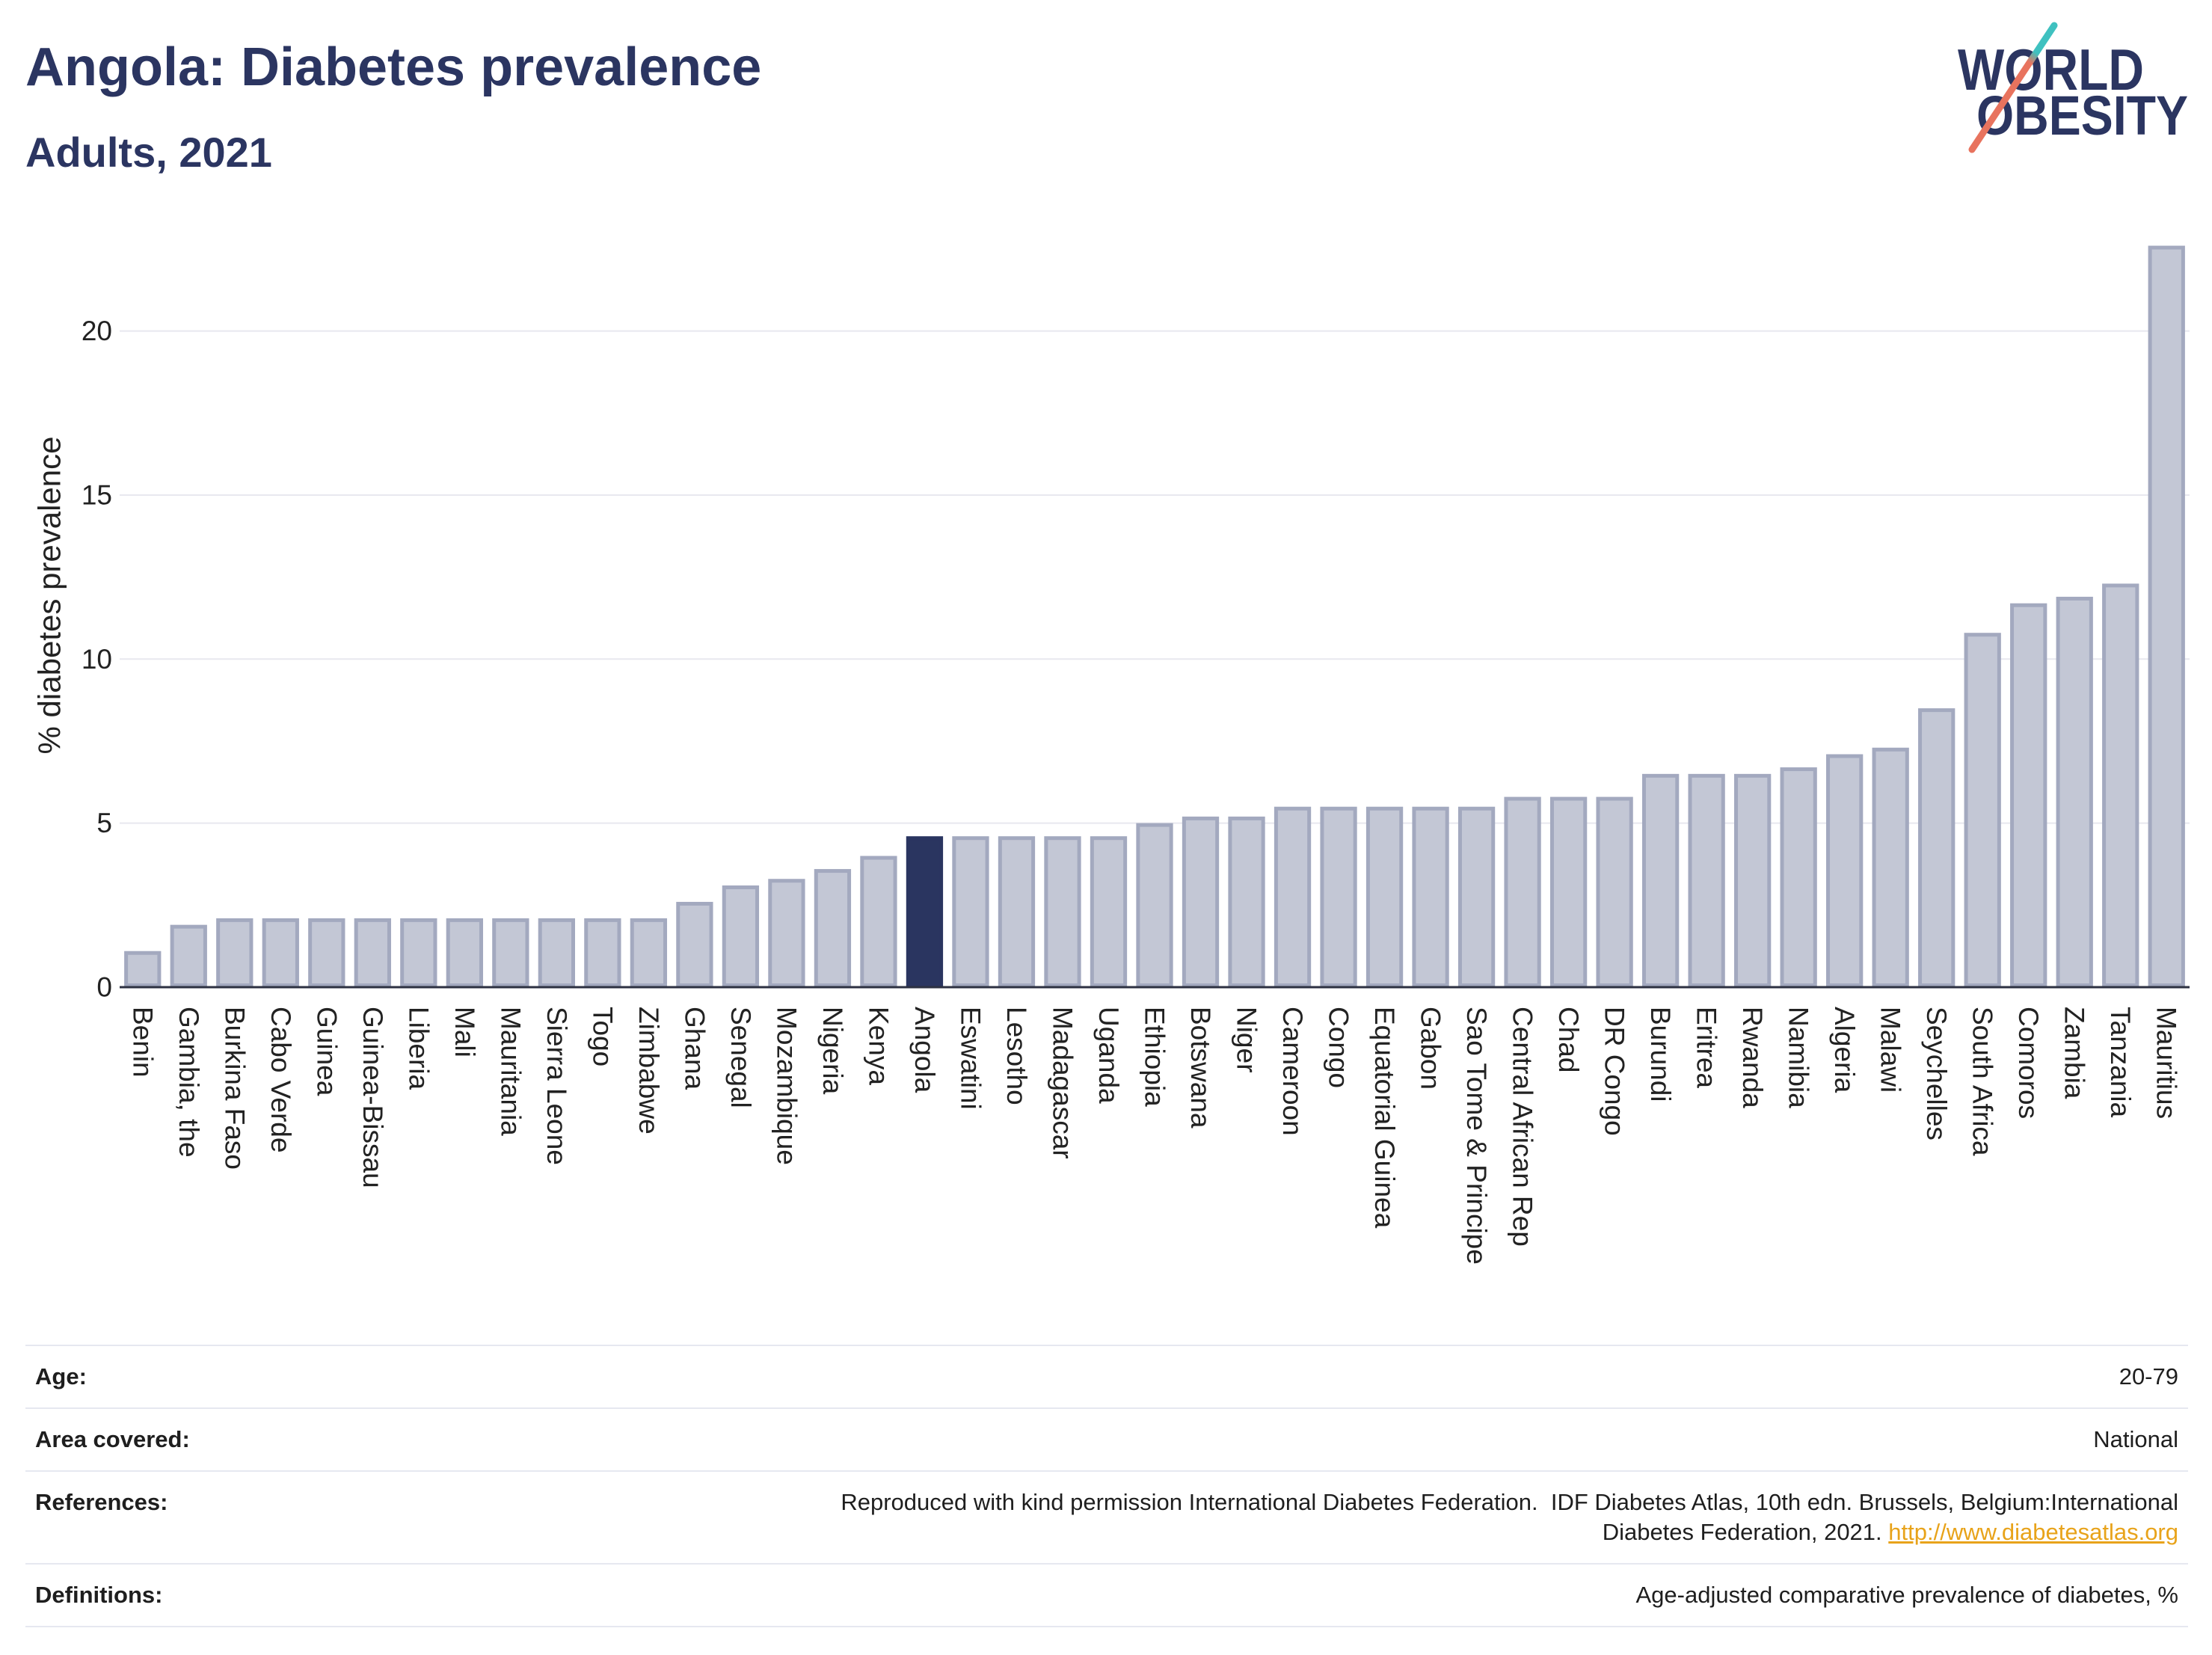 This screenshot has width=2212, height=1655. I want to click on x-tick-label-mali: Mali, so click(464, 1032).